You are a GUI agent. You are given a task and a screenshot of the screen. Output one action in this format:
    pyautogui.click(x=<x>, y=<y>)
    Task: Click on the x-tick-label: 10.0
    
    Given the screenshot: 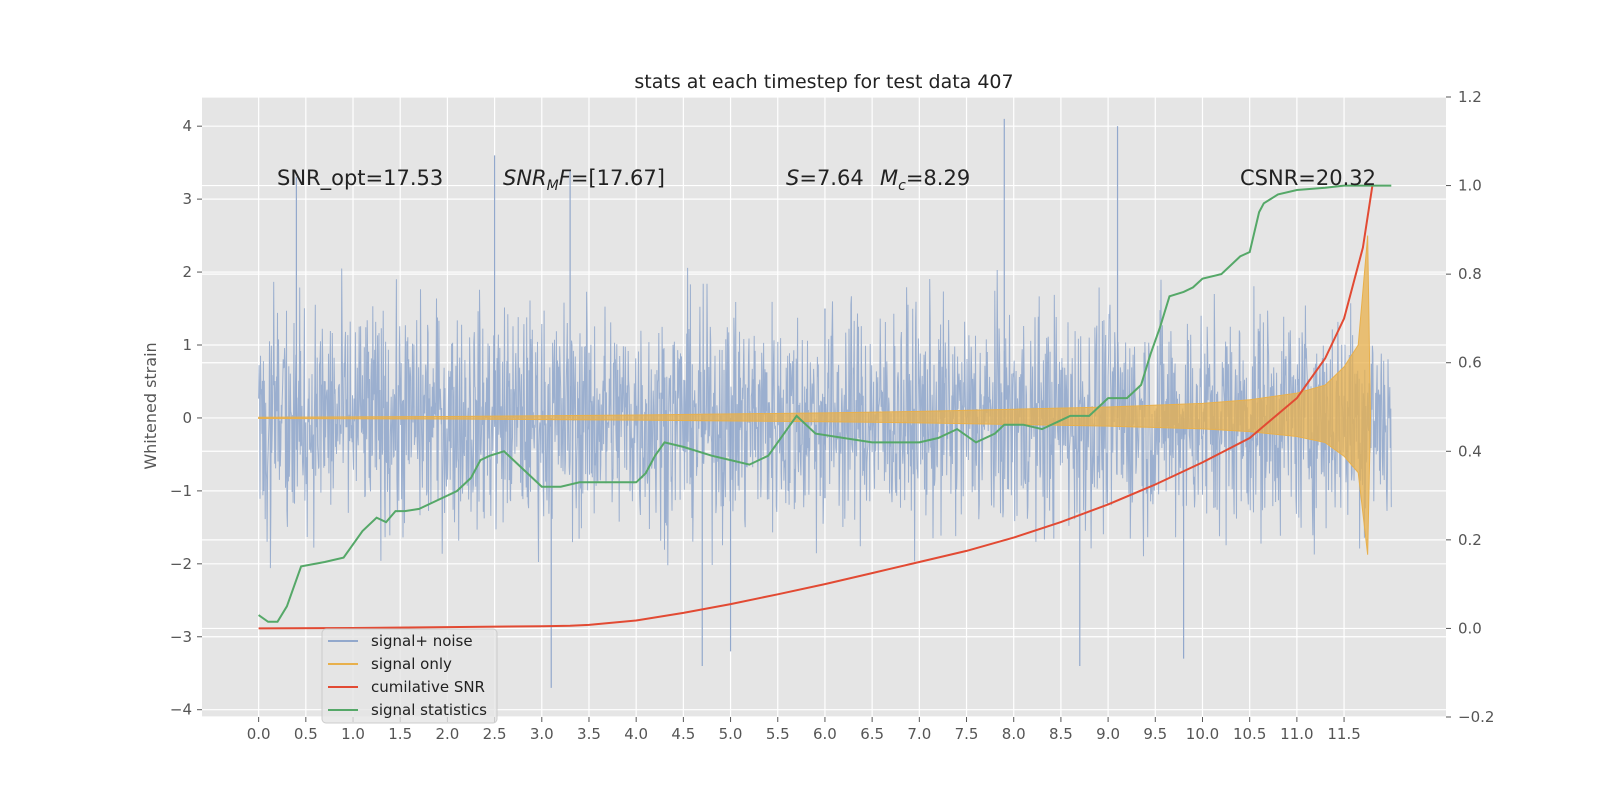 What is the action you would take?
    pyautogui.click(x=1202, y=734)
    